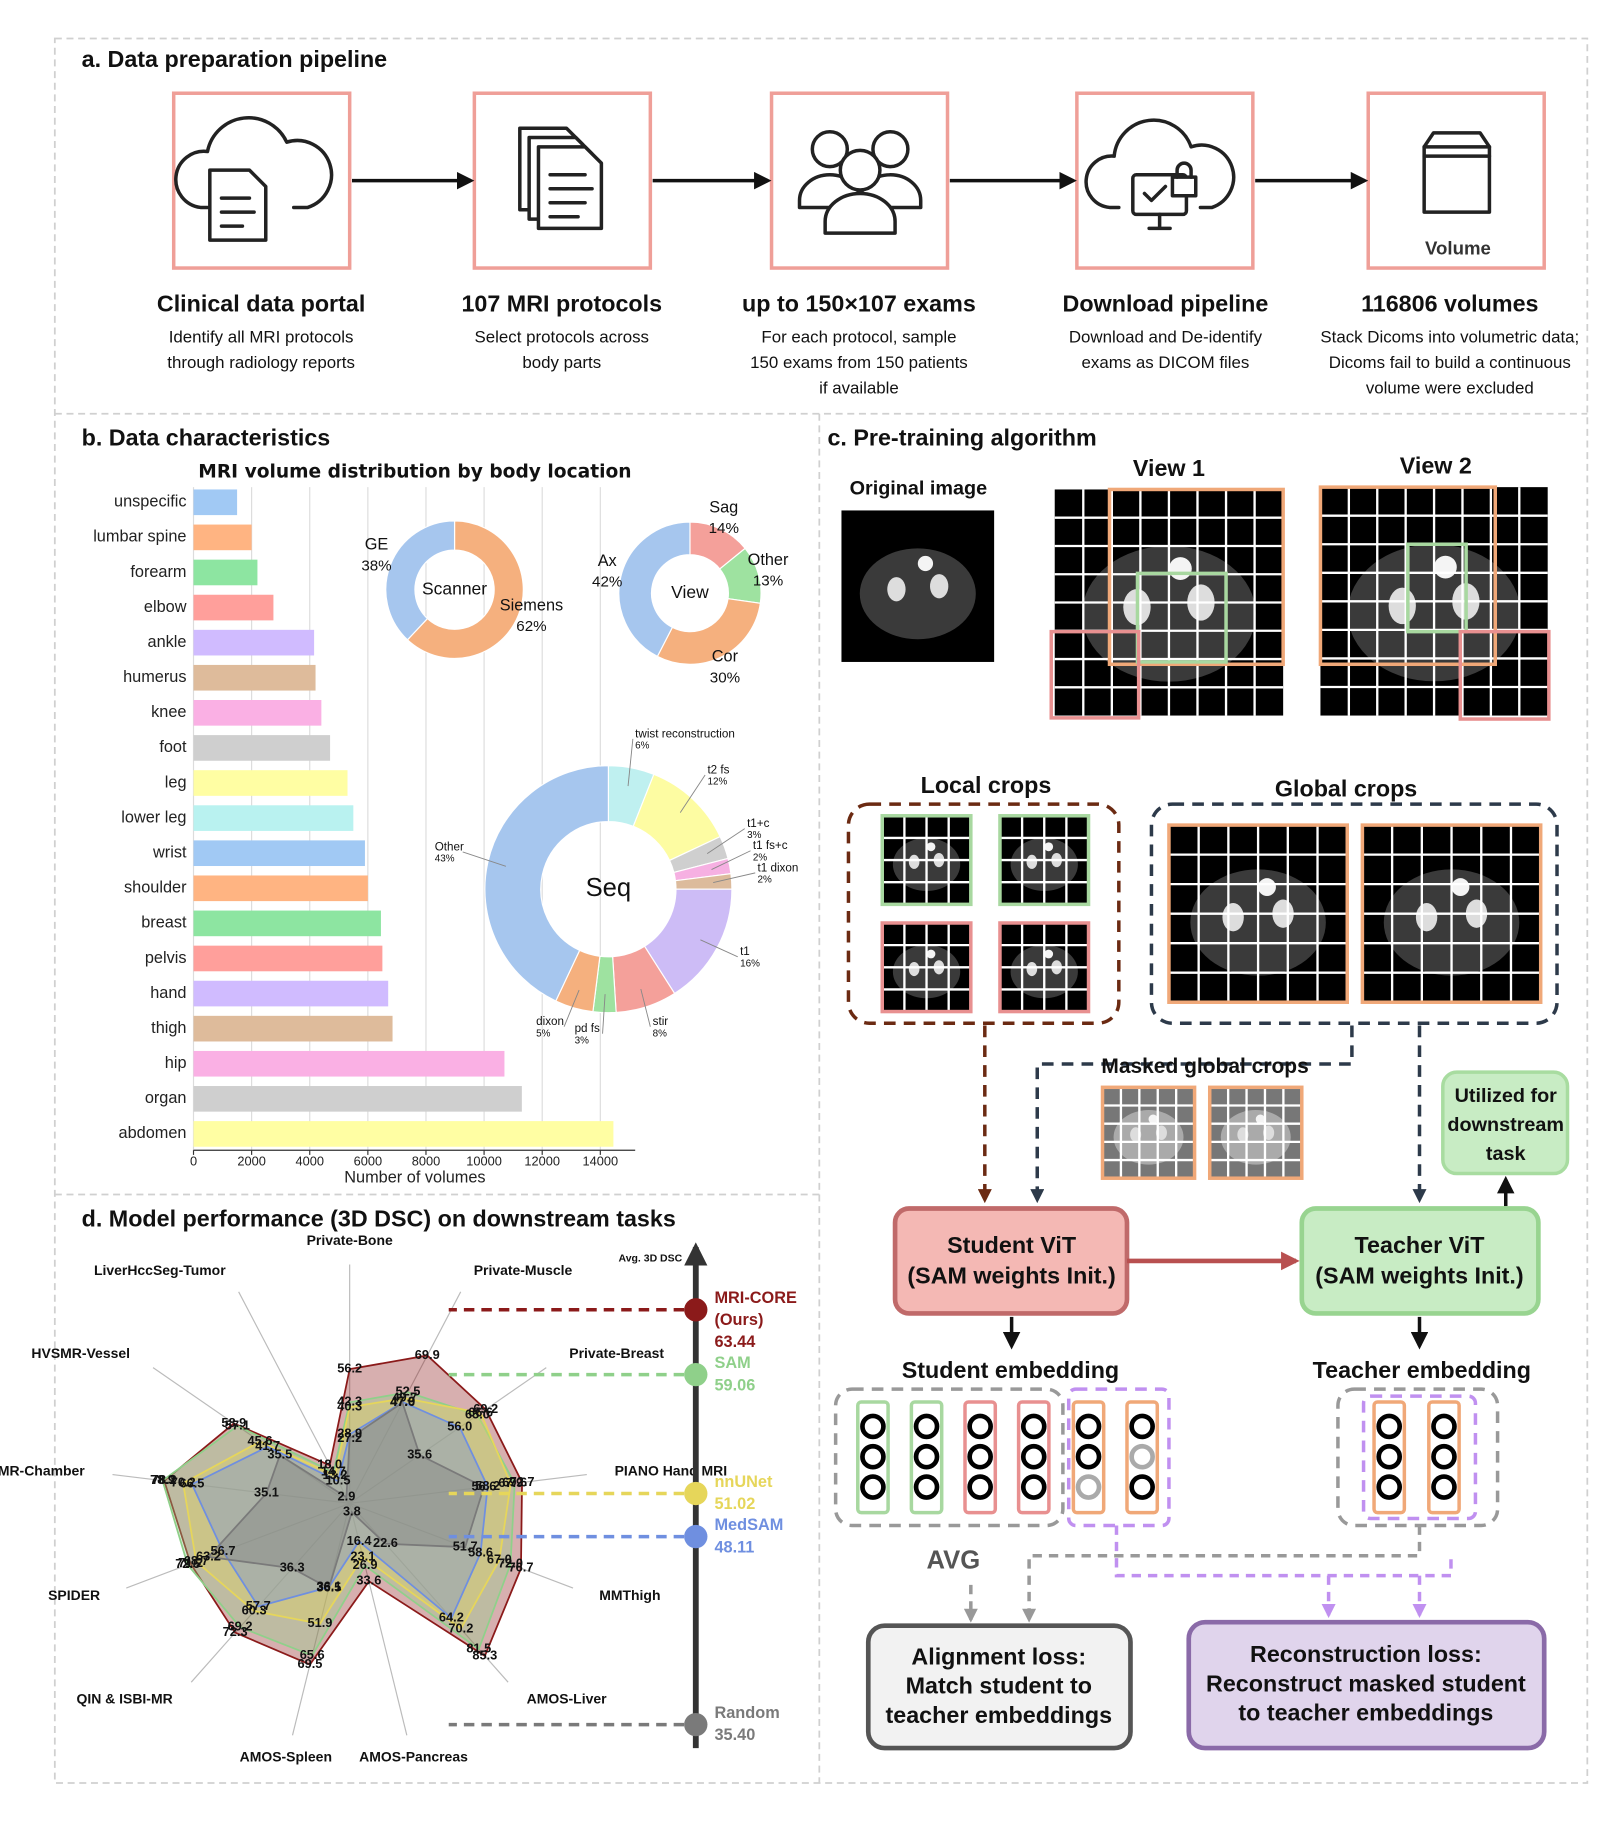 The image size is (1620, 1832). What do you see at coordinates (986, 785) in the screenshot?
I see `label: Local crops` at bounding box center [986, 785].